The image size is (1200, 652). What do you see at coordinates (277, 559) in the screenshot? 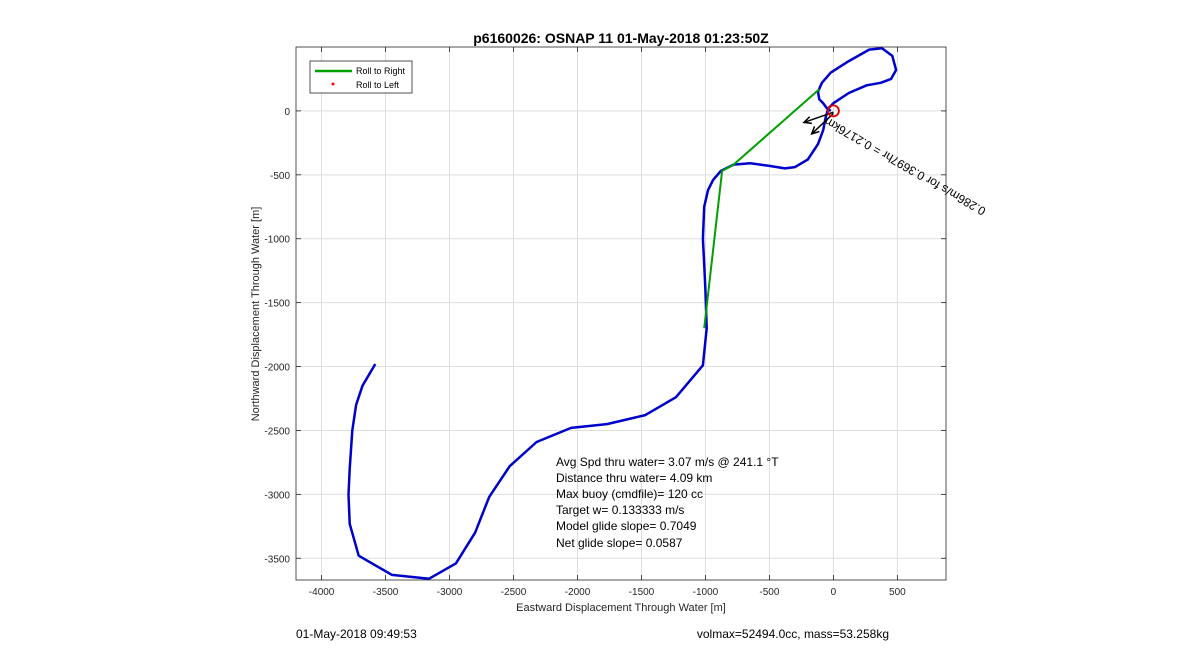
I see `y-tick-label: -3500` at bounding box center [277, 559].